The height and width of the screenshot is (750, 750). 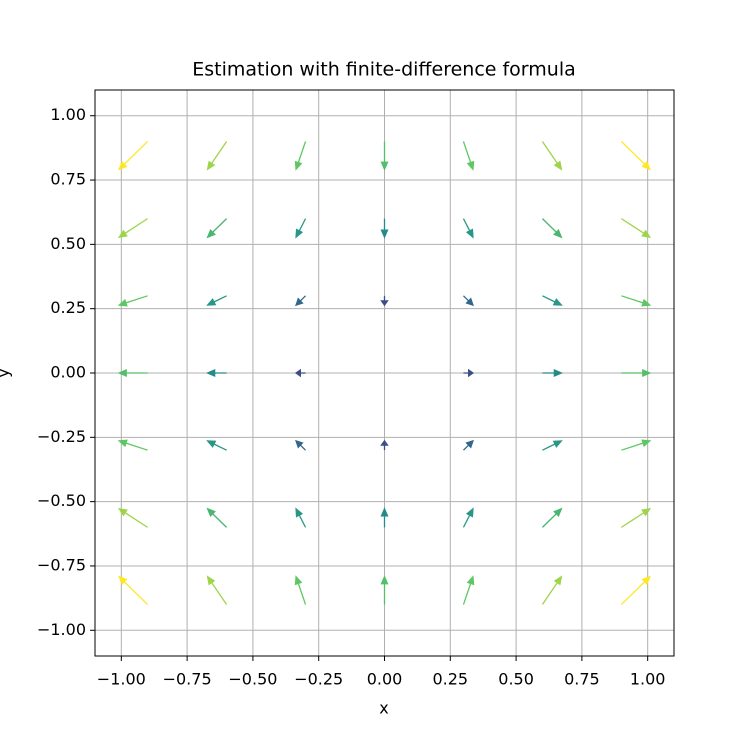 What do you see at coordinates (68, 114) in the screenshot?
I see `y-tick-label: 1.00` at bounding box center [68, 114].